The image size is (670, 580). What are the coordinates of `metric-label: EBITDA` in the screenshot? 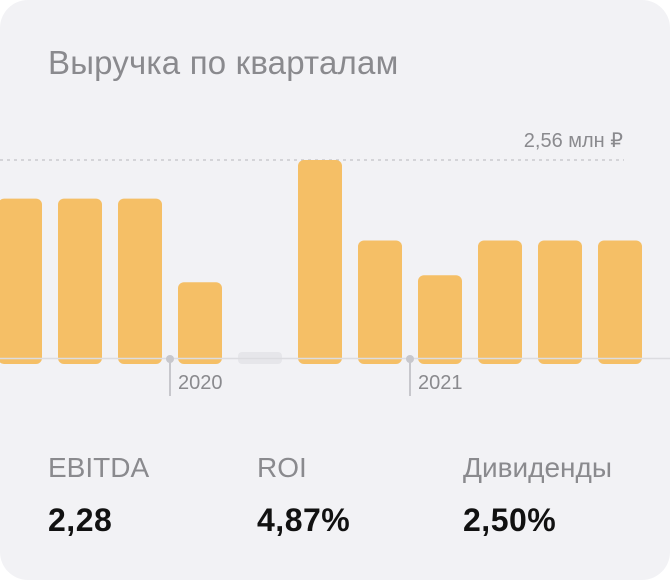 It's located at (99, 467).